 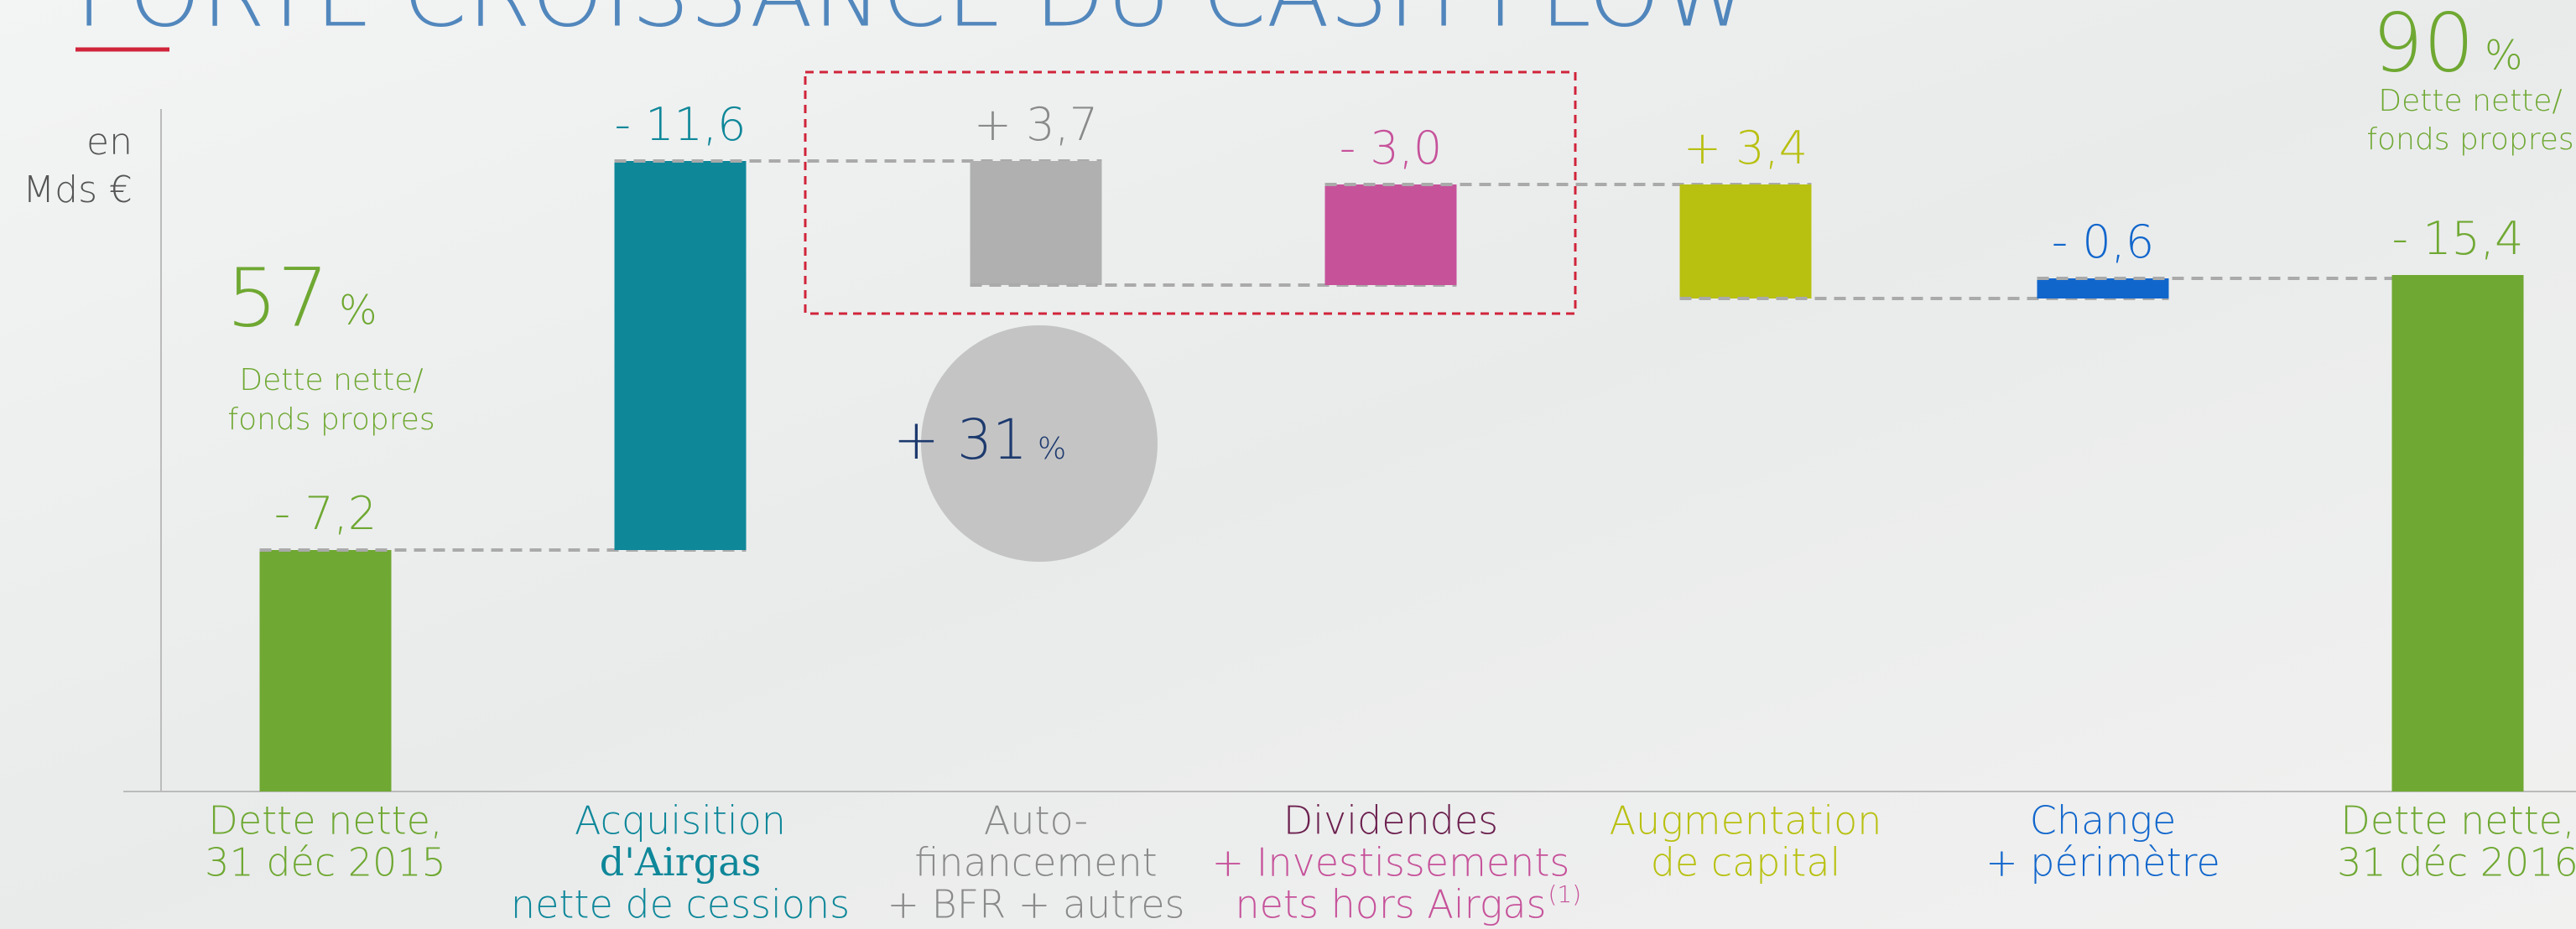 I want to click on x-tick-label: Change, so click(x=2103, y=820).